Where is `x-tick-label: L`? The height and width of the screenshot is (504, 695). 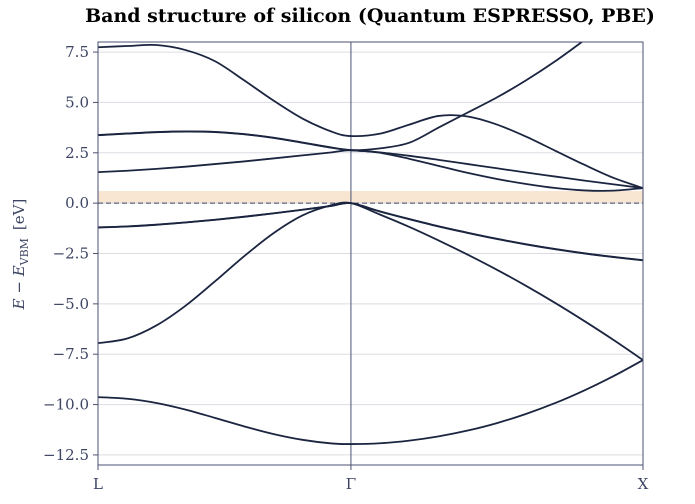 x-tick-label: L is located at coordinates (98, 484).